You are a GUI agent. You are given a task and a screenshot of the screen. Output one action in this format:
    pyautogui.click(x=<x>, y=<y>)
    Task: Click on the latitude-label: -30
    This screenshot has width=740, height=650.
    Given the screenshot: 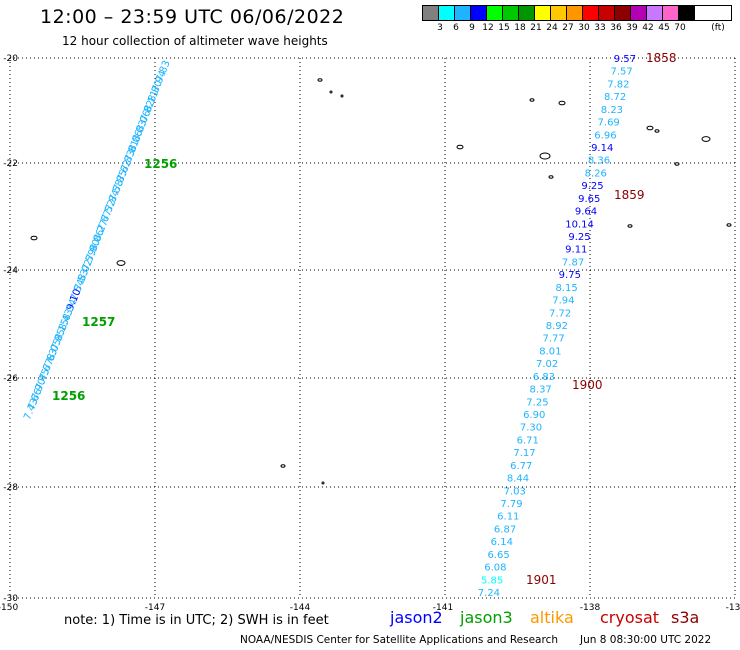 What is the action you would take?
    pyautogui.click(x=10, y=599)
    